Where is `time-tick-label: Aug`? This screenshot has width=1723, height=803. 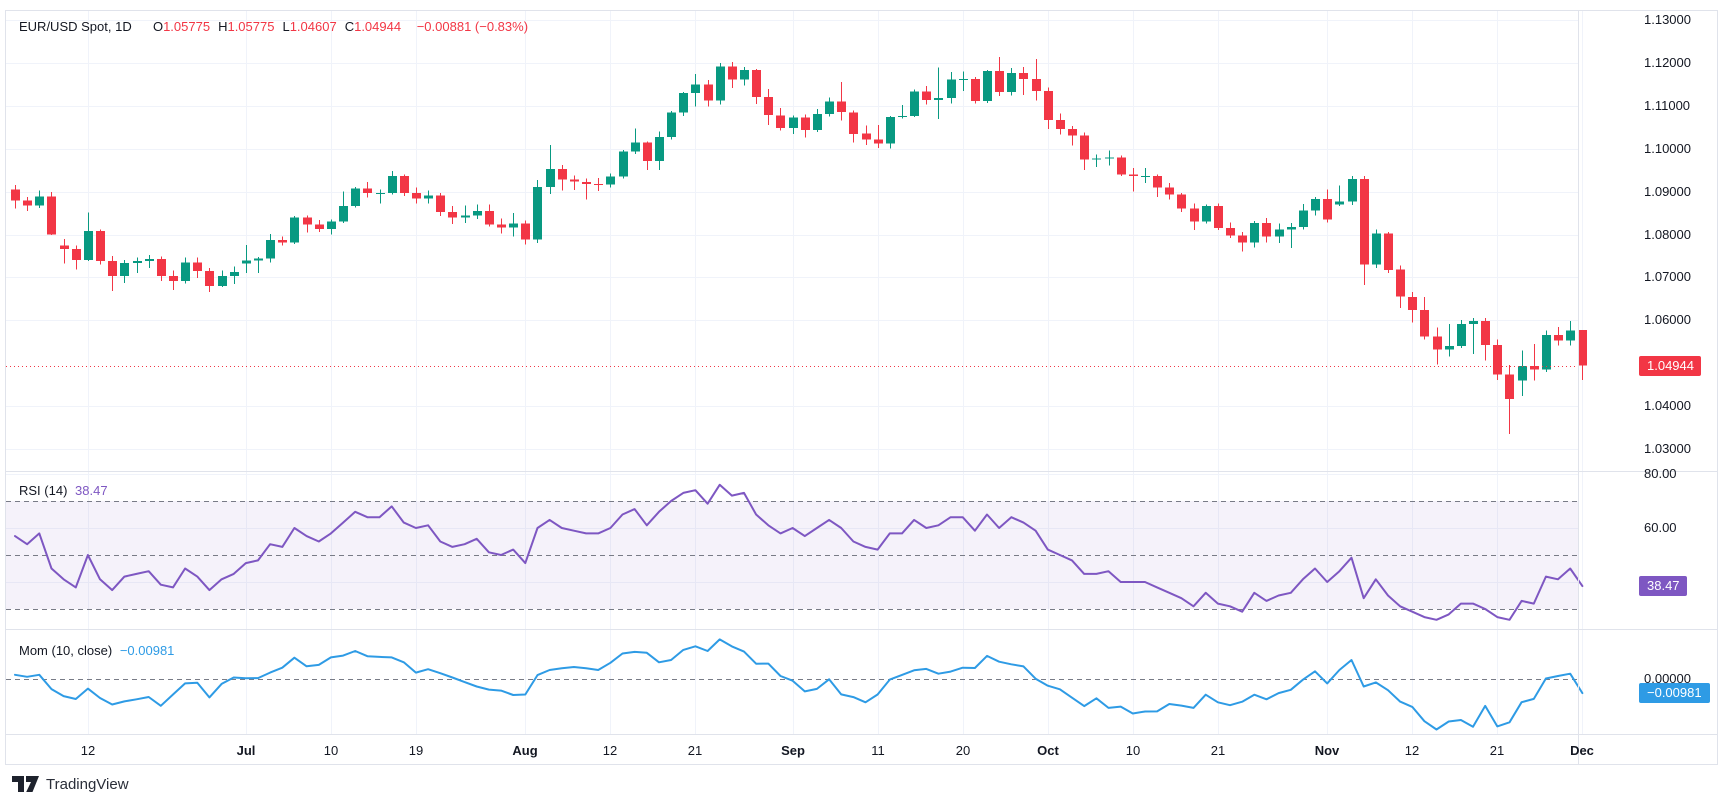 time-tick-label: Aug is located at coordinates (525, 750).